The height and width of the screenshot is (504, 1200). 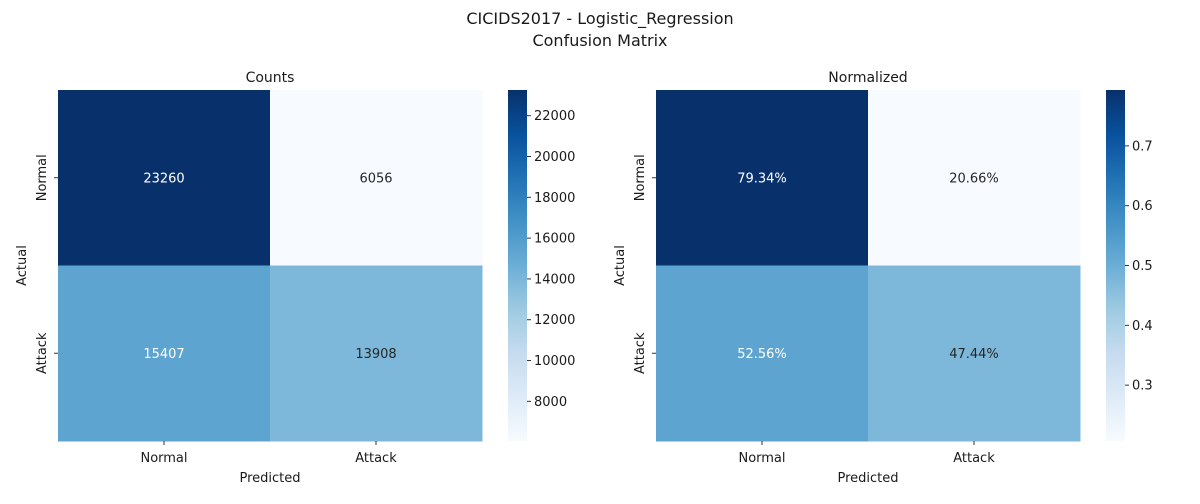 I want to click on colorbar-tick-label: 12000, so click(x=554, y=320).